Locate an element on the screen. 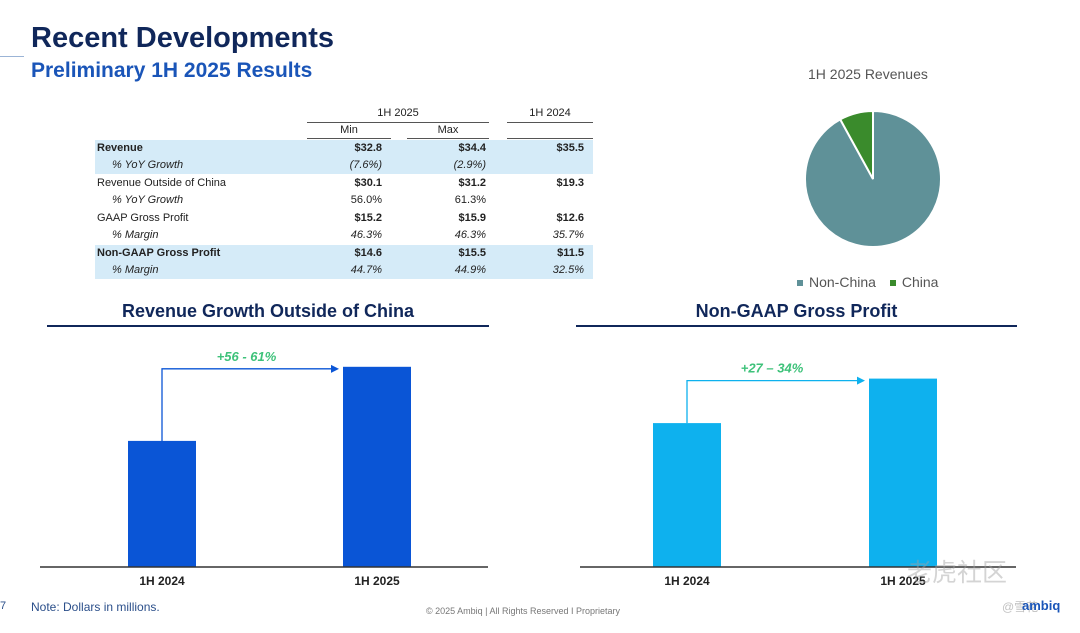  pie-chart is located at coordinates (873, 178).